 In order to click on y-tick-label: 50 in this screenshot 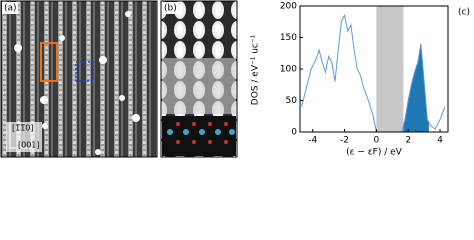, I will do `click(292, 101)`.